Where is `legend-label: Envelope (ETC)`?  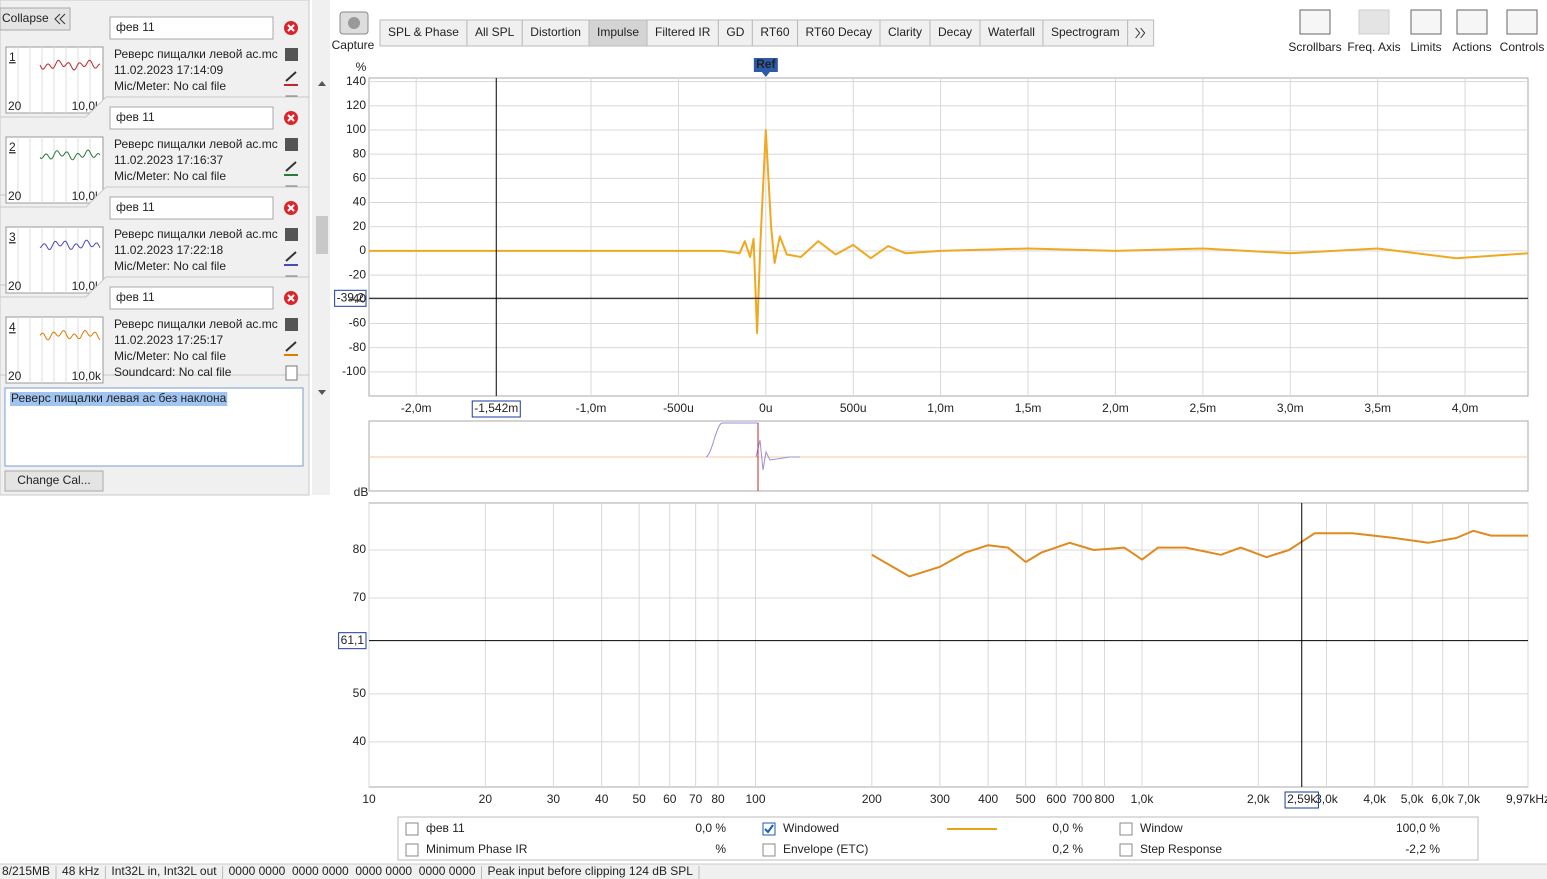
legend-label: Envelope (ETC) is located at coordinates (825, 849).